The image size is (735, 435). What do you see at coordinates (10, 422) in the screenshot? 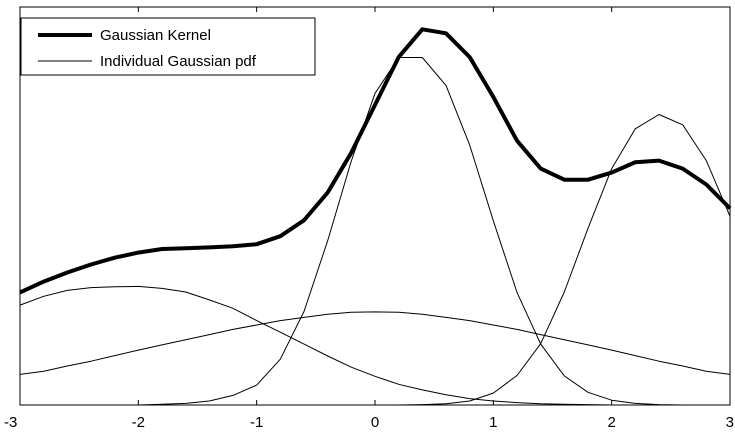
I see `x-tick-label: -3` at bounding box center [10, 422].